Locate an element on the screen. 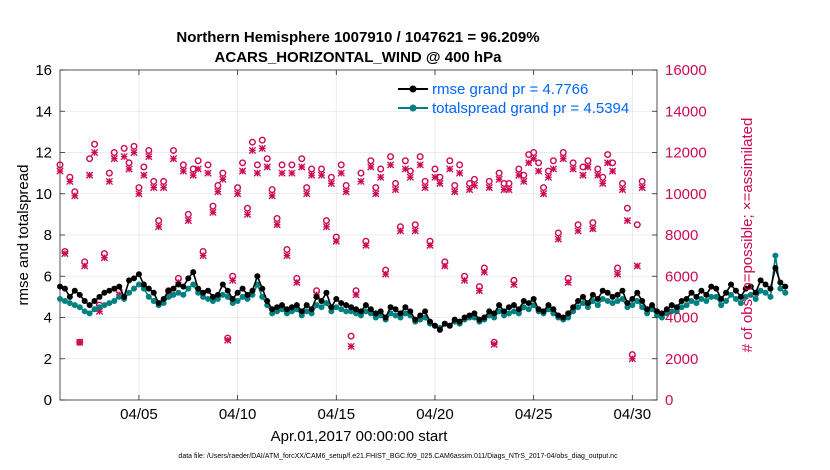  chart-title-line2: ACARS_HORIZONTAL_WIND @ 400 hPa is located at coordinates (359, 57).